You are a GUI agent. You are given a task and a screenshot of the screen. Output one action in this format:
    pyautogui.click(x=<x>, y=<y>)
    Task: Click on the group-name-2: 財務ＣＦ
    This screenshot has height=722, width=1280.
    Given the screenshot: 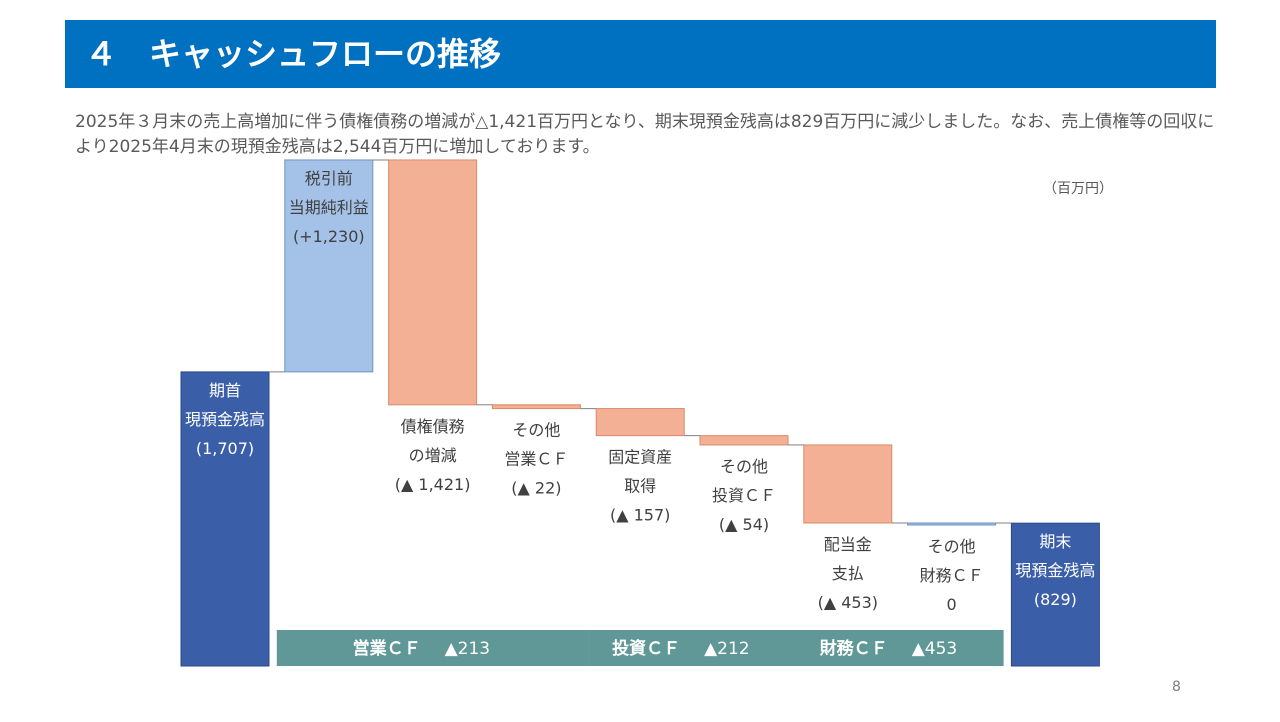 What is the action you would take?
    pyautogui.click(x=853, y=648)
    